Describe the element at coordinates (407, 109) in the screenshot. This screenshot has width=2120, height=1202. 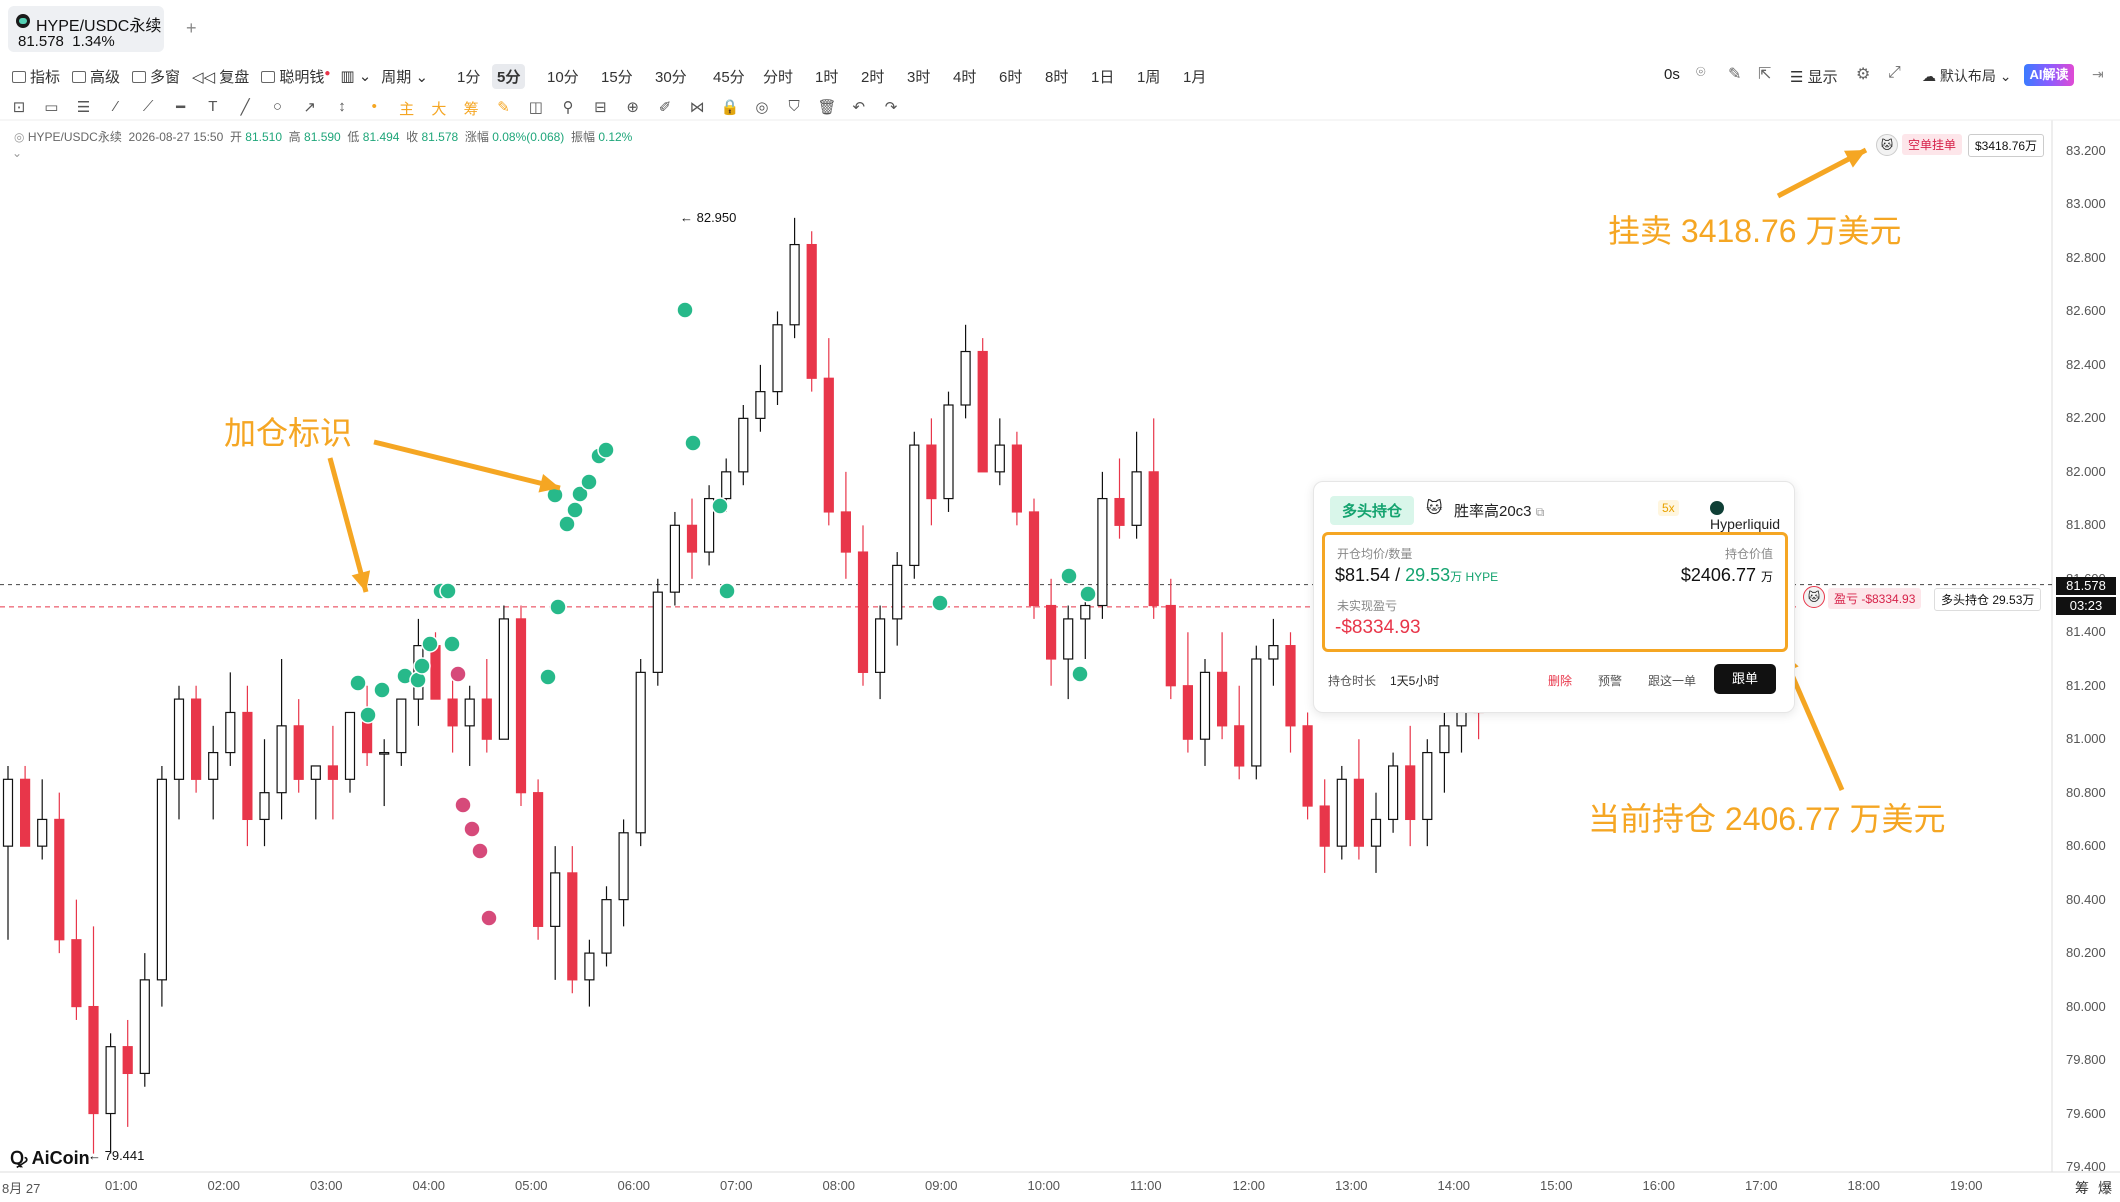
I see `drawing-tool-12: 主` at that location.